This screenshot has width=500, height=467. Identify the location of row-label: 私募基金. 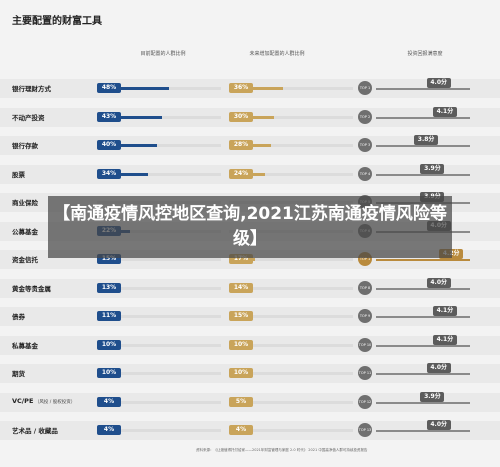
(25, 345).